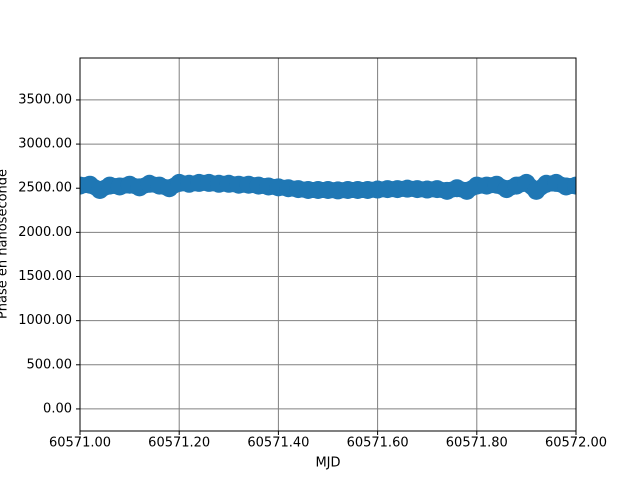  What do you see at coordinates (327, 463) in the screenshot?
I see `x-axis-label: MJD` at bounding box center [327, 463].